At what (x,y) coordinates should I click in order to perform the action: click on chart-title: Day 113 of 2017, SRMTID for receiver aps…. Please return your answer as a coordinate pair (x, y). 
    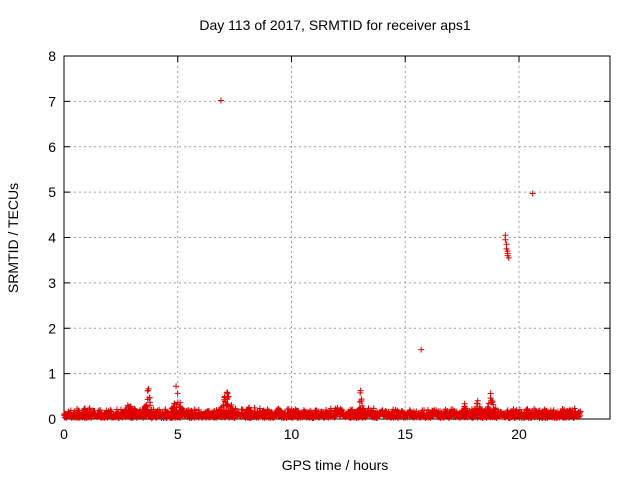
    Looking at the image, I should click on (335, 25).